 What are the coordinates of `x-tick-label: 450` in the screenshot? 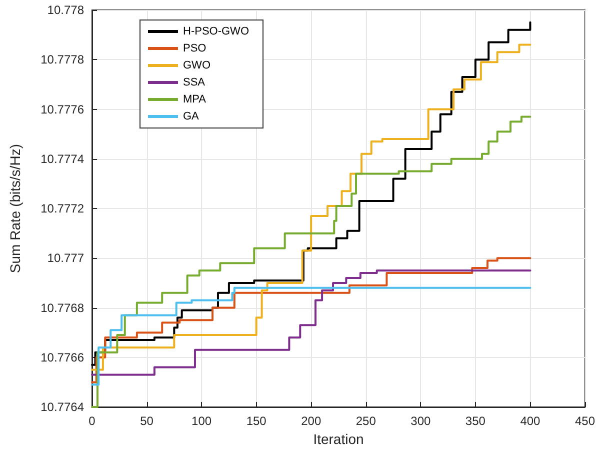 It's located at (585, 421).